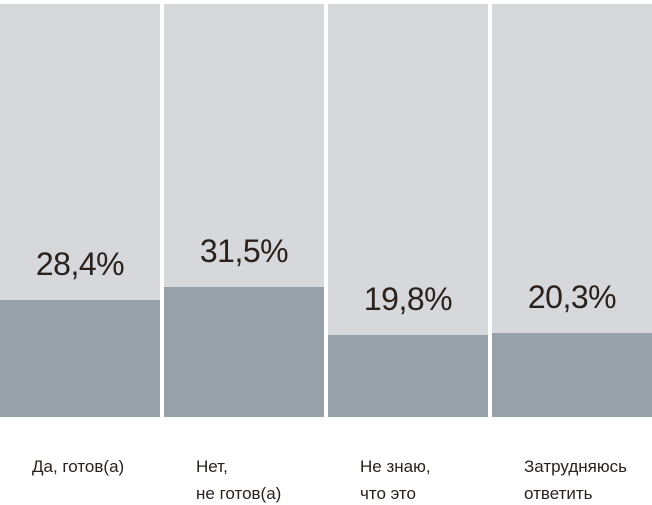 The image size is (652, 505). I want to click on category-label-line: что это, so click(388, 493).